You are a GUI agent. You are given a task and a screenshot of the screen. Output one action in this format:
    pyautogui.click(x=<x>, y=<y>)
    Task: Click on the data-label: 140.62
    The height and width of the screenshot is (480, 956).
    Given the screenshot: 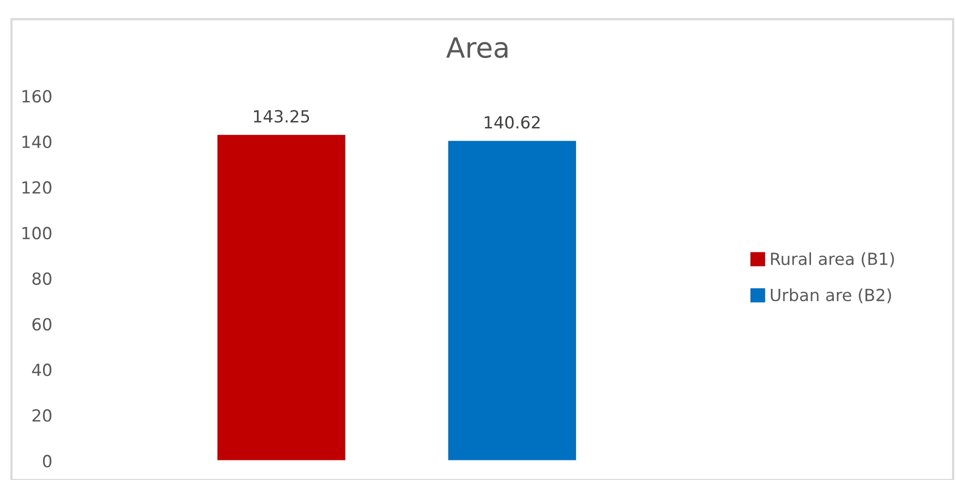 What is the action you would take?
    pyautogui.click(x=512, y=122)
    